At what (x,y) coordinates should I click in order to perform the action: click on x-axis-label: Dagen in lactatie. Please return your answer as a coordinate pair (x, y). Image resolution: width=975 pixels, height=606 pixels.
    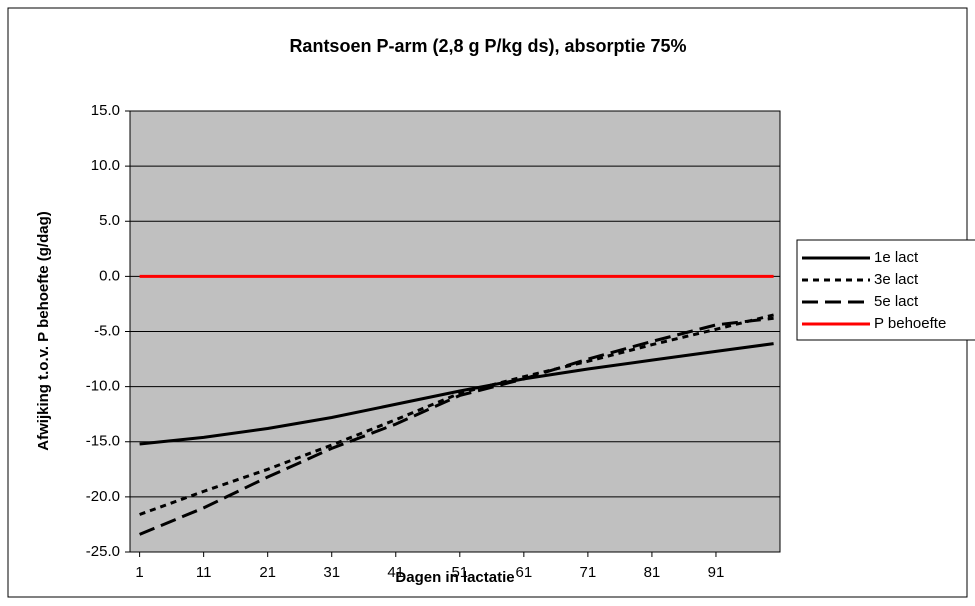
    Looking at the image, I should click on (454, 577).